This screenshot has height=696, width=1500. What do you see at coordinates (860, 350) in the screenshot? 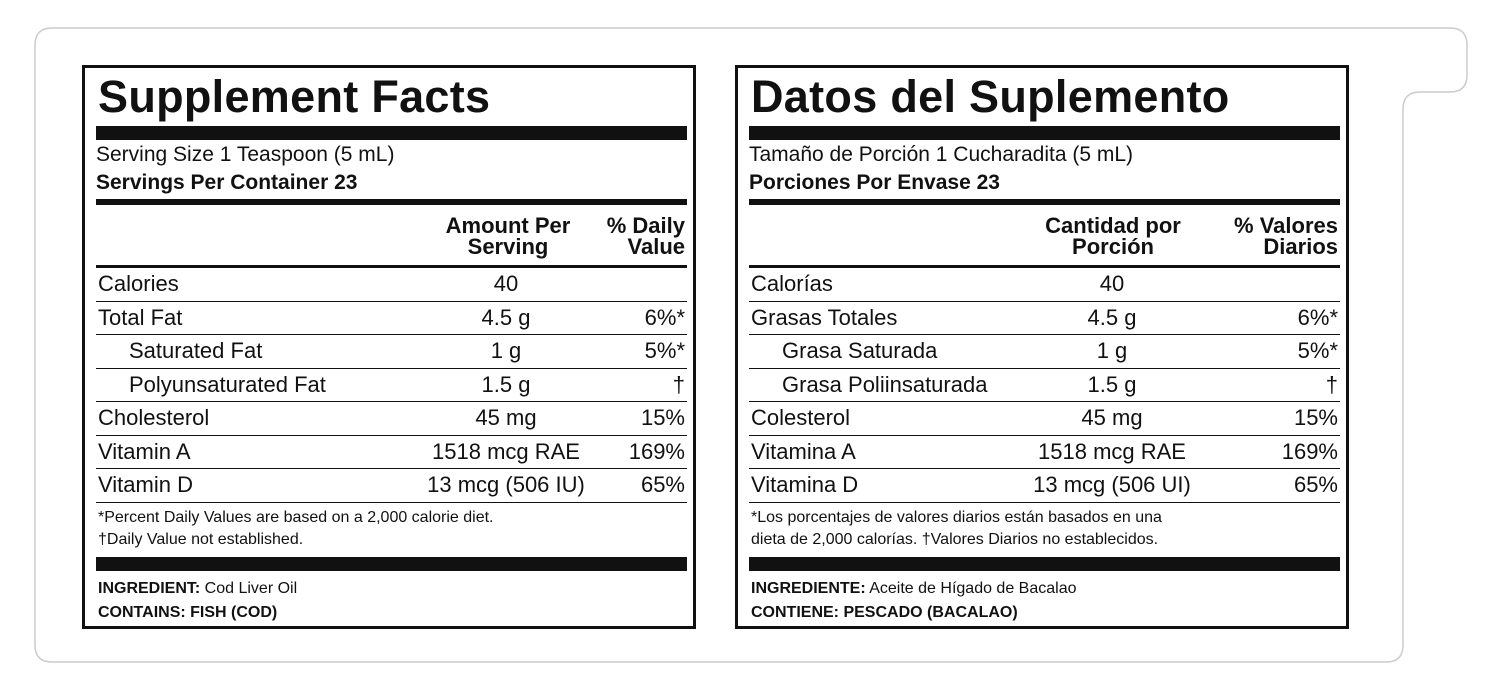
I see `nutrient-name: Grasa Saturada` at bounding box center [860, 350].